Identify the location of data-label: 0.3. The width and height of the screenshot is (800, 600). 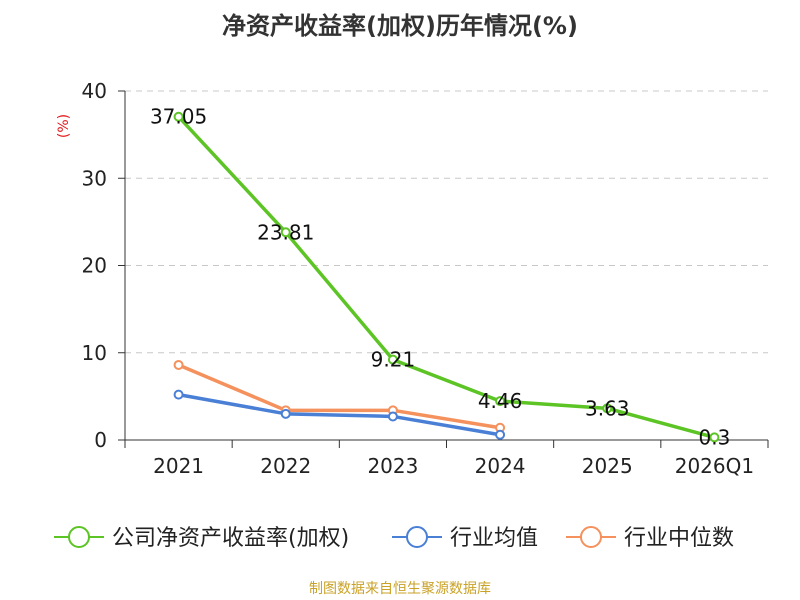
(715, 437).